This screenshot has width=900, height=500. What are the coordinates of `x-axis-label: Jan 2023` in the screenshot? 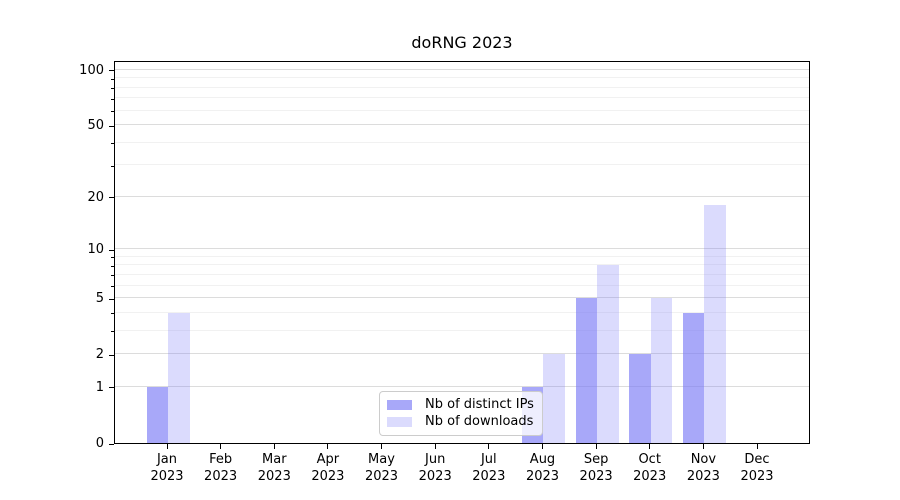 It's located at (167, 468).